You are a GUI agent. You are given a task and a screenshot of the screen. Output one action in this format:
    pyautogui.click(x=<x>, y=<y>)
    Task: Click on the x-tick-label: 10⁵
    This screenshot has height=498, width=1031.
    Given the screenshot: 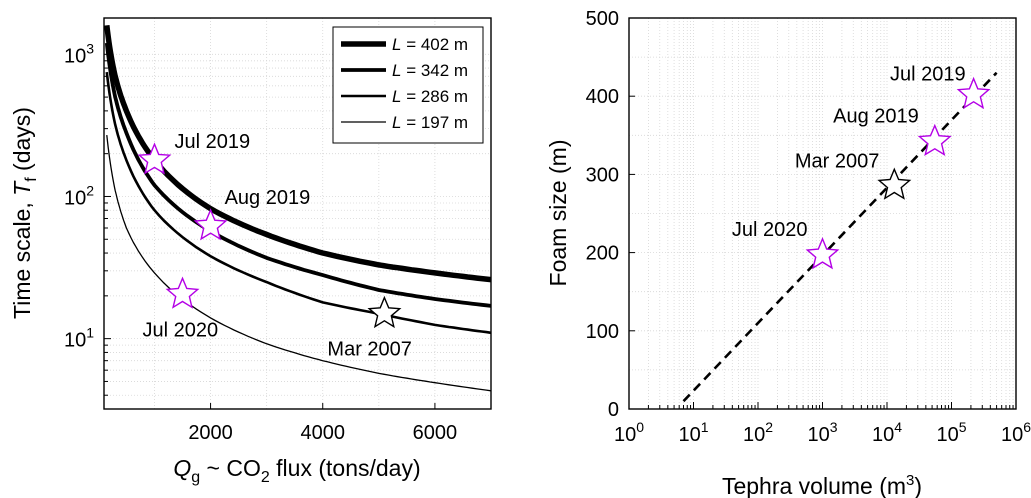 What is the action you would take?
    pyautogui.click(x=951, y=432)
    